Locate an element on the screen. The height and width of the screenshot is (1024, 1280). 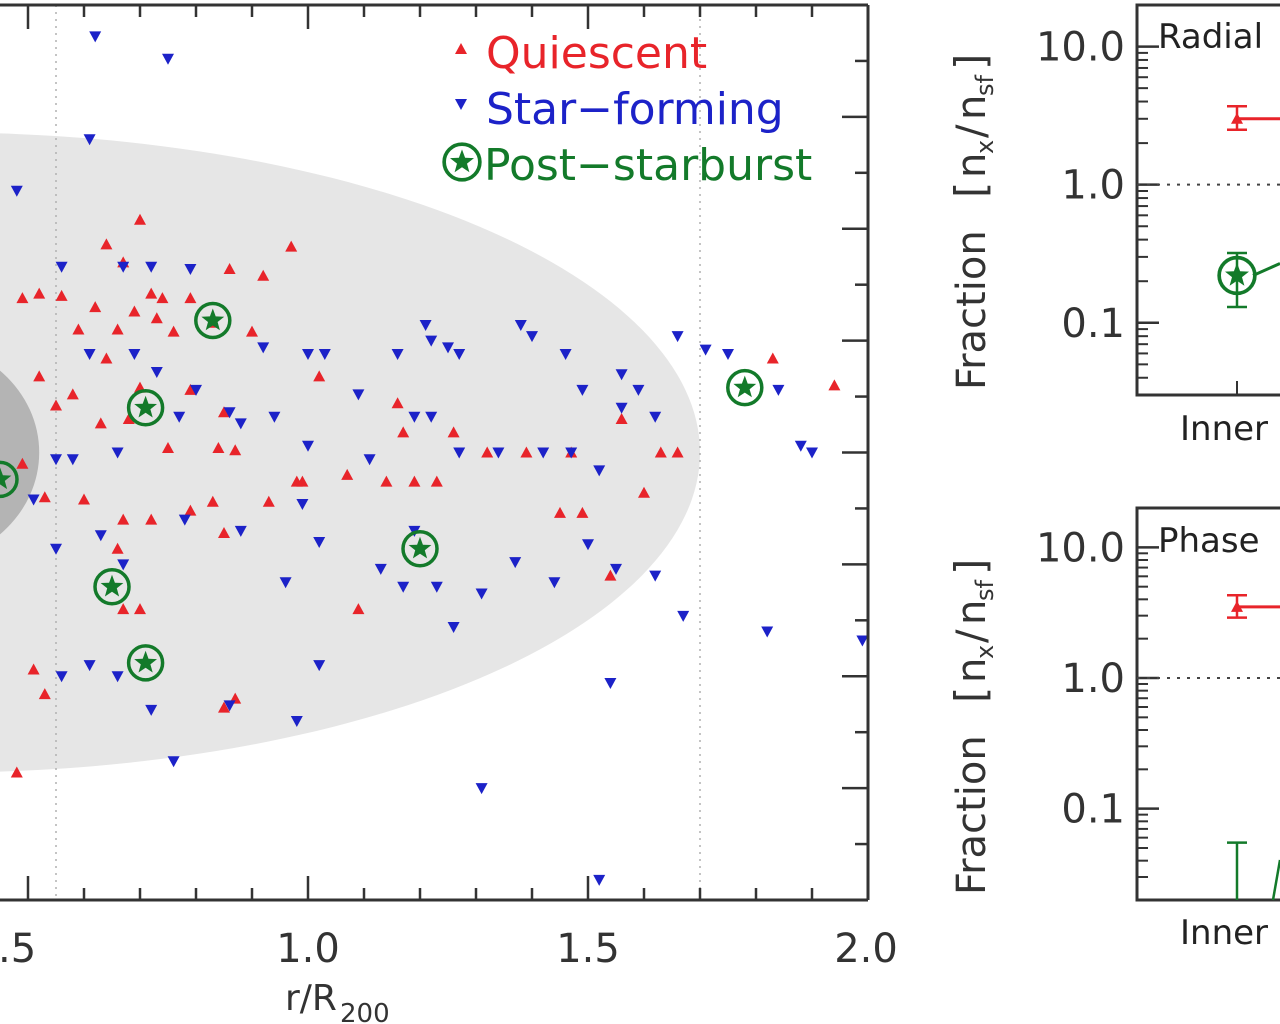
radial-ylabel-den: n is located at coordinates (972, 107).